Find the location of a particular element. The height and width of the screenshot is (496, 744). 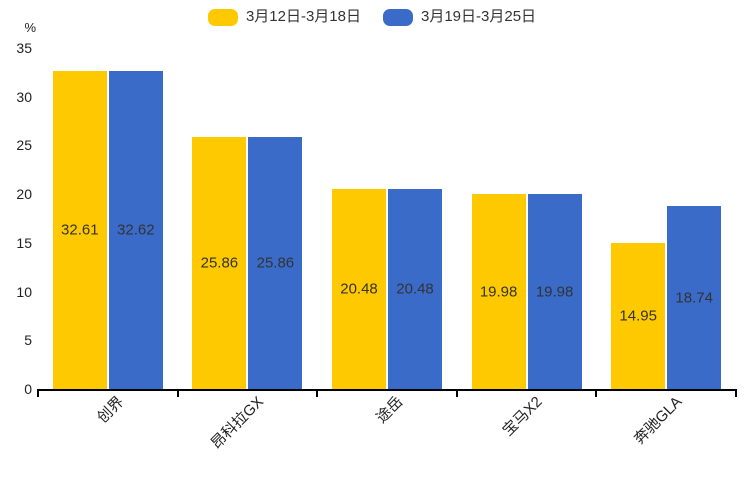

bar-week1: 20.48 is located at coordinates (359, 289).